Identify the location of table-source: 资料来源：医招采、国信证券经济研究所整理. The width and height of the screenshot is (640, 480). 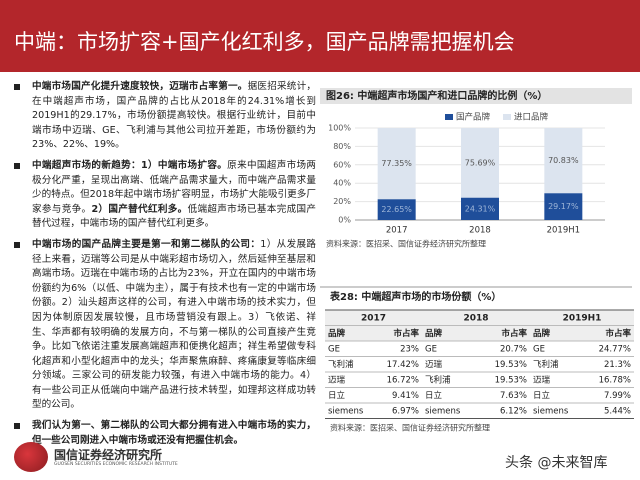
(410, 428).